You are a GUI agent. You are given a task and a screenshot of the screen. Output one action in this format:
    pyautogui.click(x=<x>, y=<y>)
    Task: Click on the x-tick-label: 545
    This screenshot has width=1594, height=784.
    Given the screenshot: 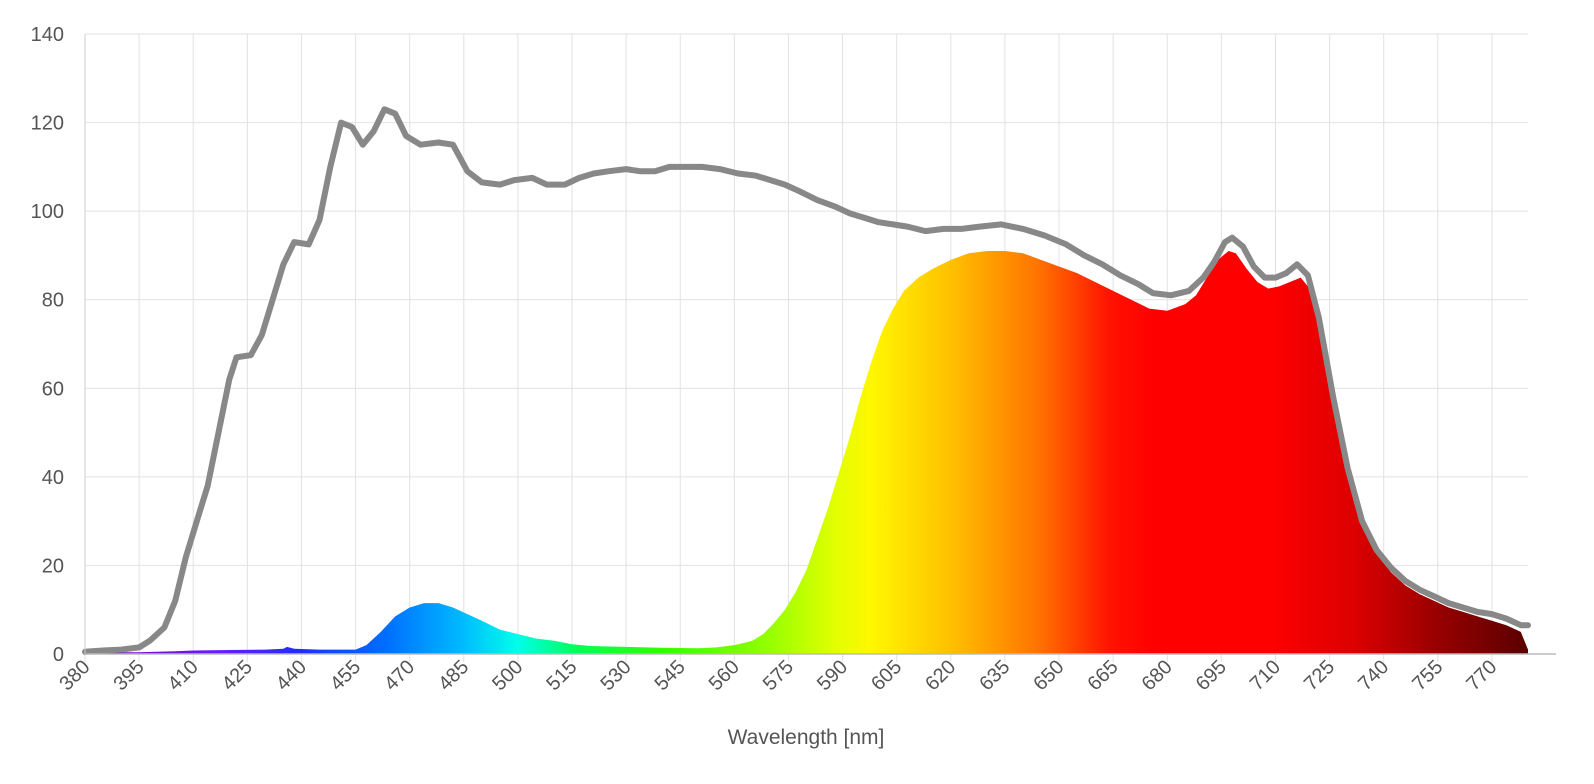 What is the action you would take?
    pyautogui.click(x=670, y=675)
    